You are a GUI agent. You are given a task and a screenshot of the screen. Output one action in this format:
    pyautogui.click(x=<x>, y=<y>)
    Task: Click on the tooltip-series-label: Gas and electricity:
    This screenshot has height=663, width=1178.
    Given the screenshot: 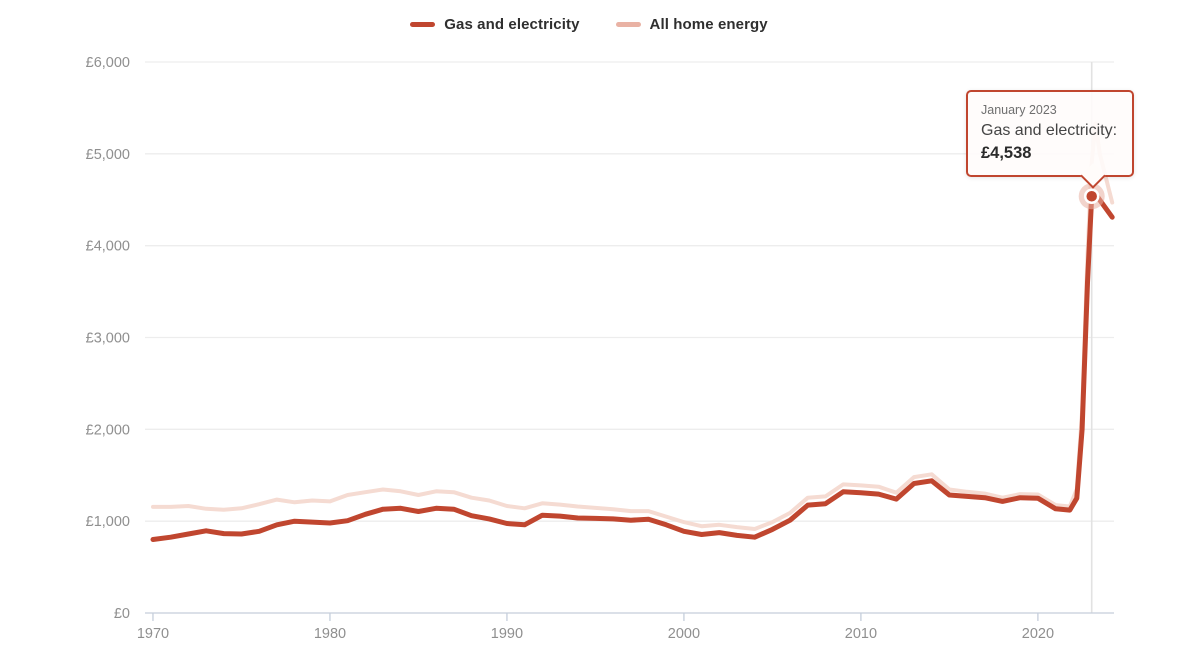 What is the action you would take?
    pyautogui.click(x=1049, y=130)
    